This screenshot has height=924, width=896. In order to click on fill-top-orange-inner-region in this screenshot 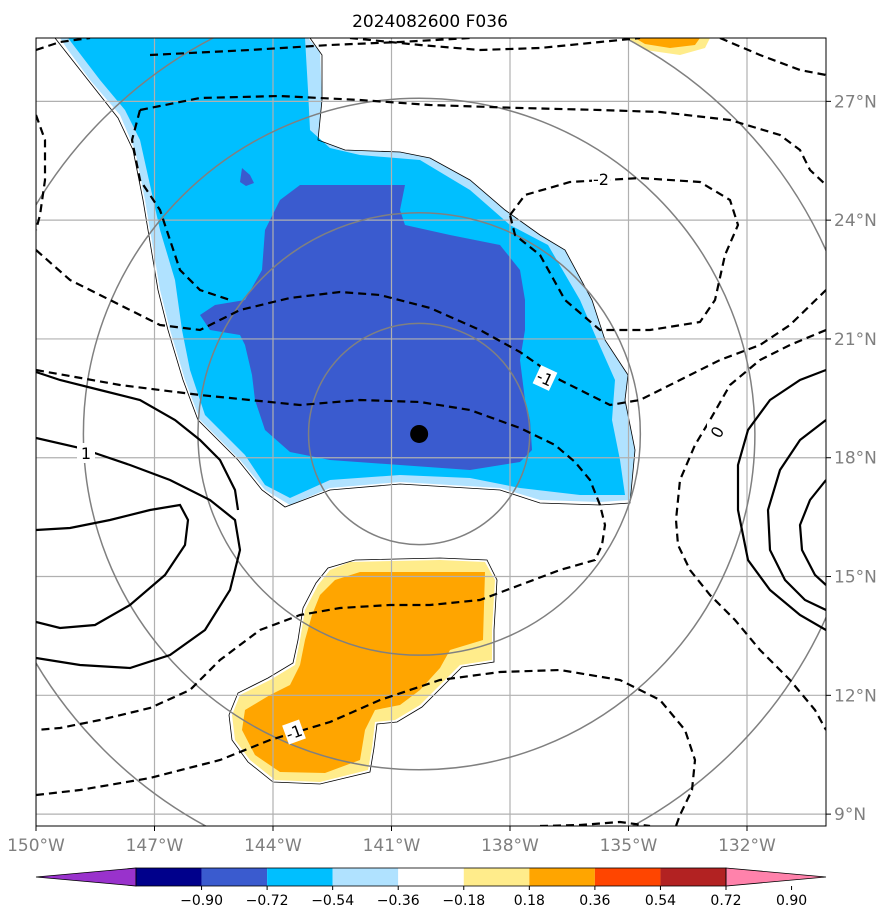, I will do `click(667, 43)`.